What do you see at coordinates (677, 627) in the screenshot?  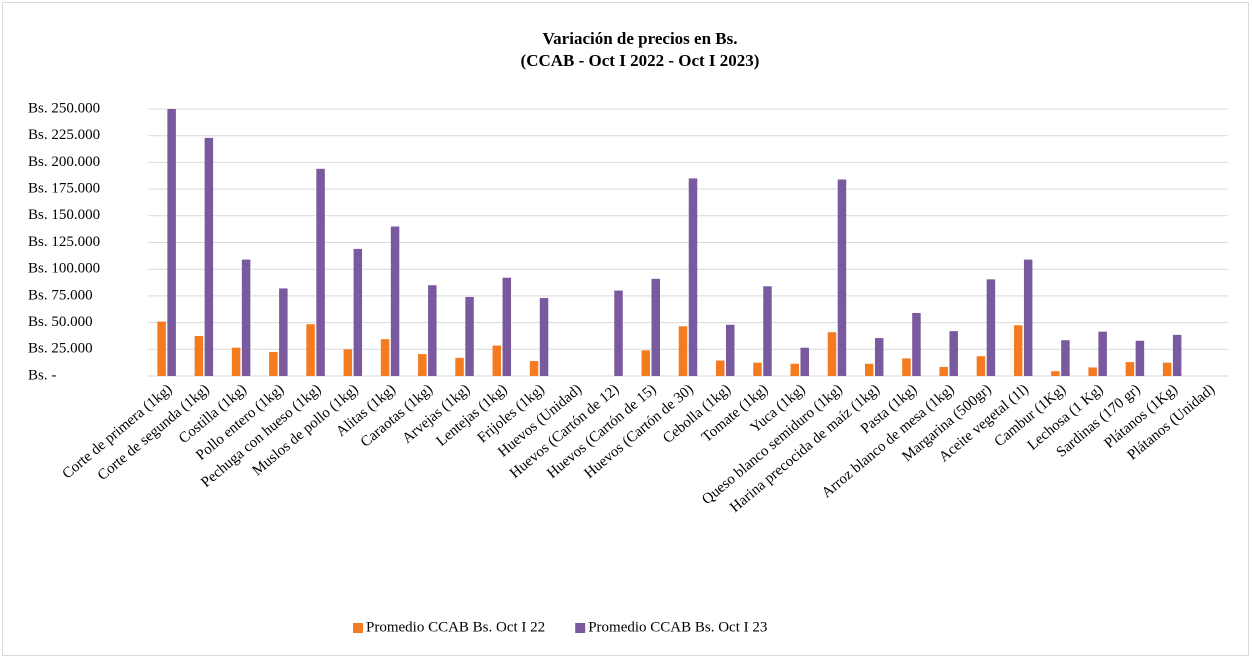 I see `legend-label: Promedio CCAB Bs. Oct I 23` at bounding box center [677, 627].